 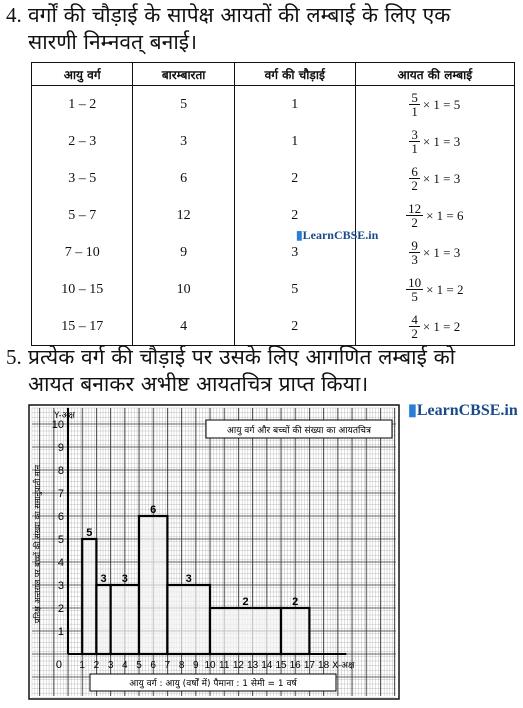 What do you see at coordinates (58, 425) in the screenshot?
I see `y-tick-label: 10` at bounding box center [58, 425].